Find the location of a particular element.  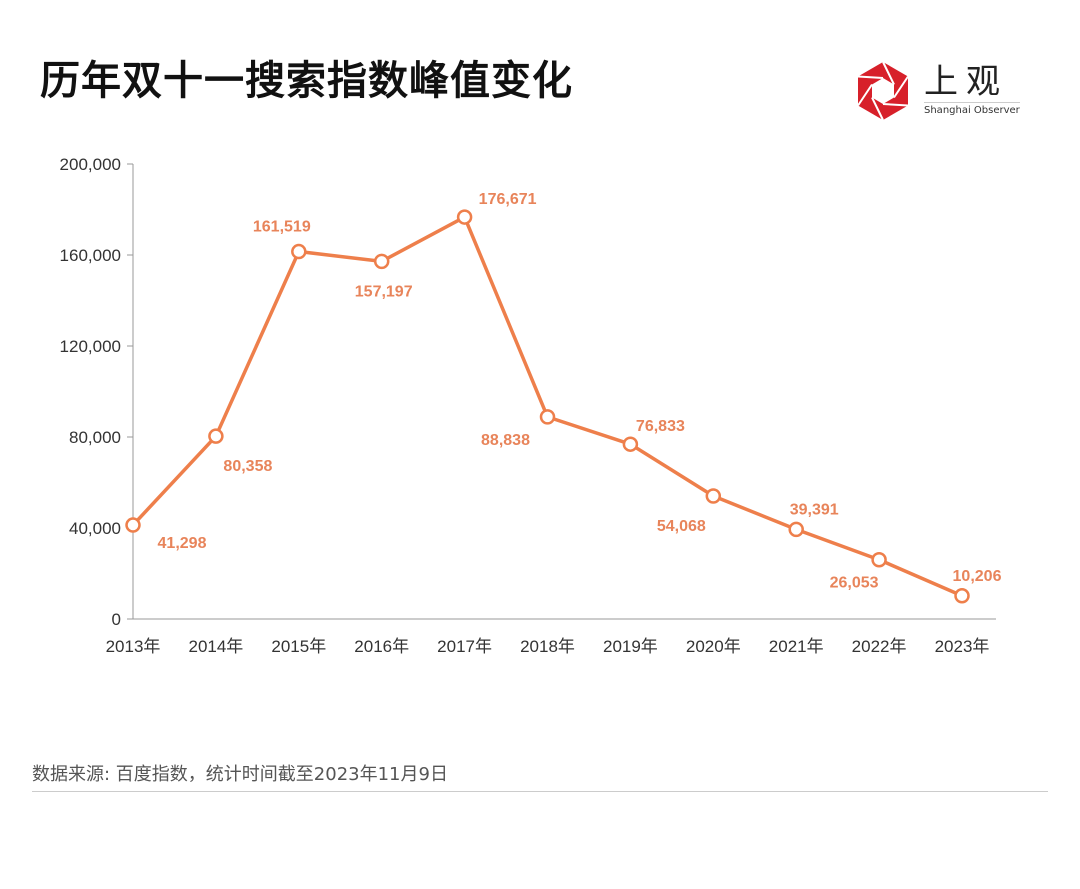

x-tick-label: 2016年 is located at coordinates (381, 646).